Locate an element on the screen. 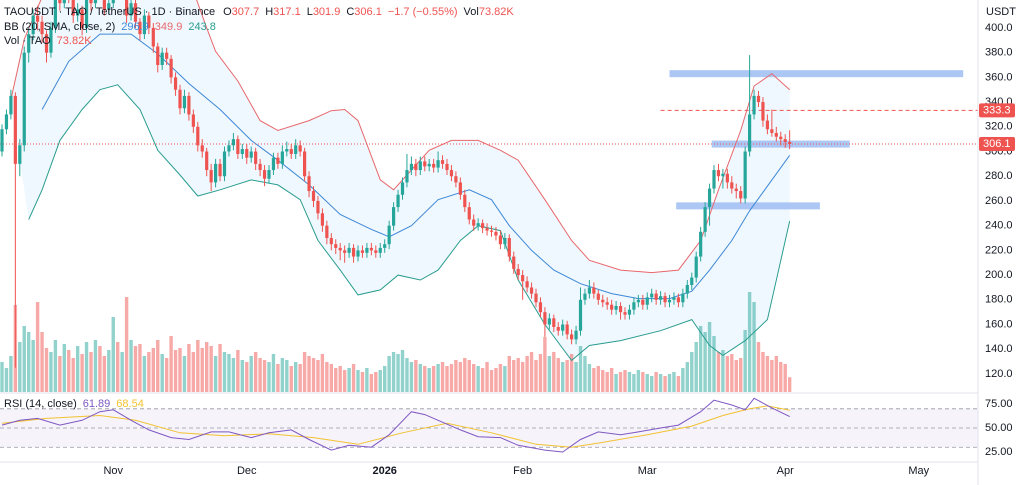 The image size is (1024, 485). legend-row: Vol · TAO 73.82K is located at coordinates (48, 41).